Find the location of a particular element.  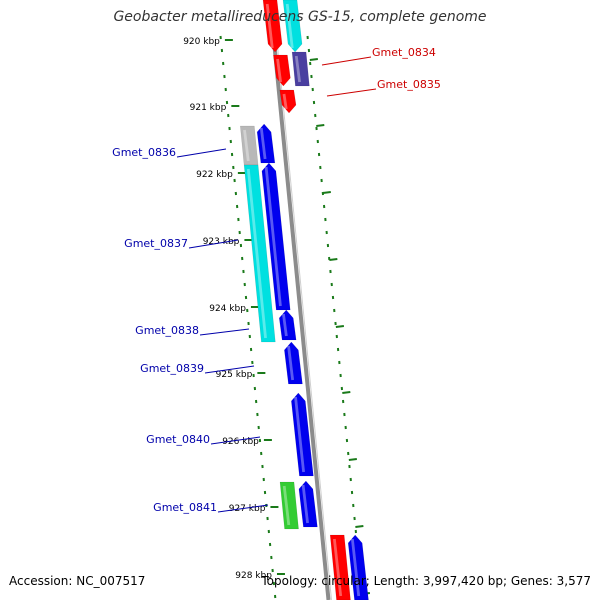

gene-bottom-red is located at coordinates (340, 567).